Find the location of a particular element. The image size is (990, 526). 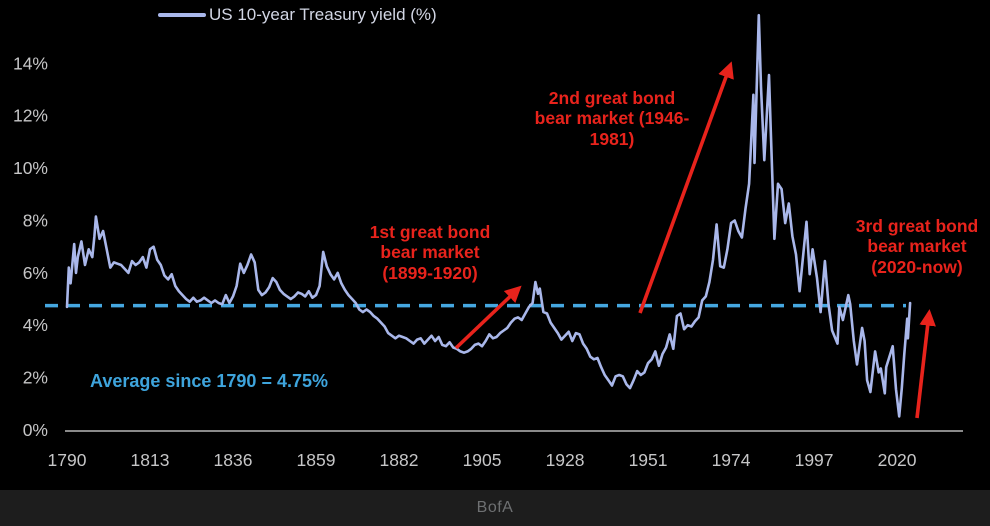

x-axis-tick-label: 1836 is located at coordinates (233, 460).